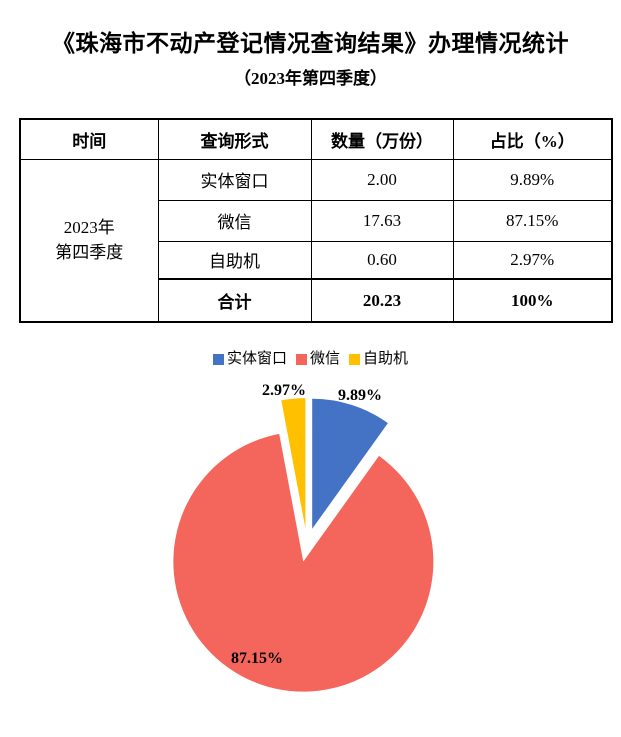 Image resolution: width=621 pixels, height=737 pixels. Describe the element at coordinates (89, 253) in the screenshot. I see `period-quarter: 第四季度` at that location.